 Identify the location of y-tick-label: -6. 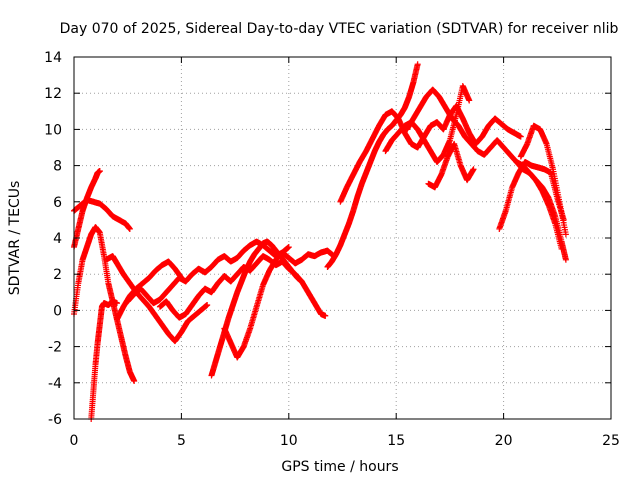
(55, 420).